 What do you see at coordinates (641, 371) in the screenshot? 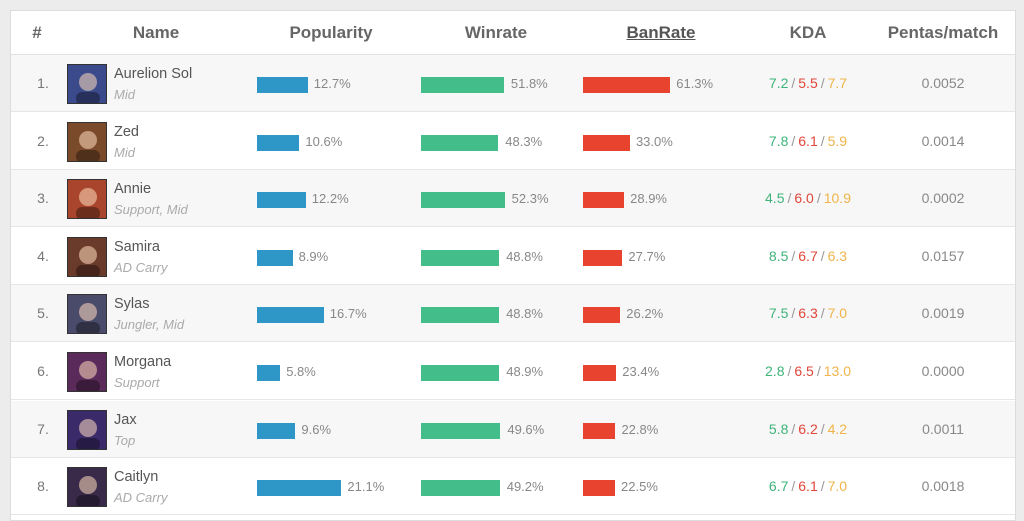
I see `banrate-value: 23.4%` at bounding box center [641, 371].